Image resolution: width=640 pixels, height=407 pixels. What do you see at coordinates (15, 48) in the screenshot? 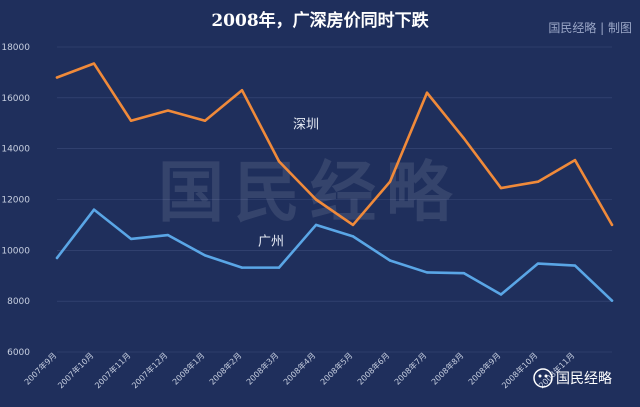
I see `y-tick-label: 18000` at bounding box center [15, 48].